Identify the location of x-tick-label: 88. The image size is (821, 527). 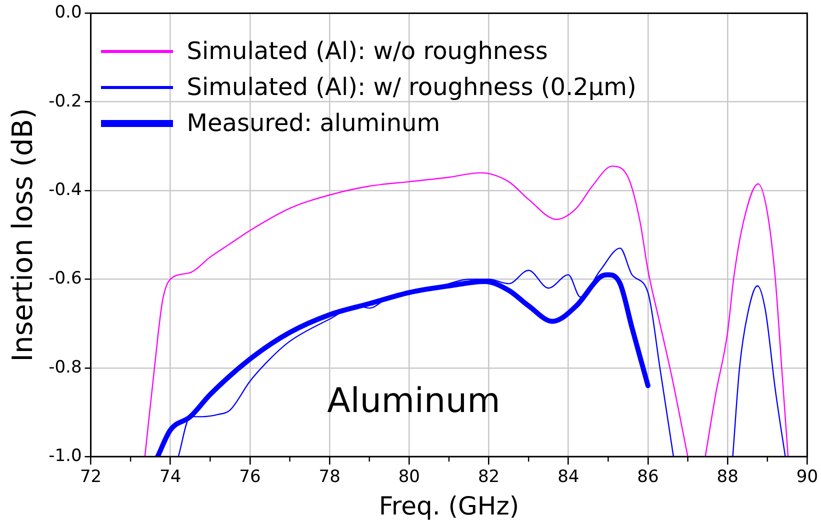
(727, 477).